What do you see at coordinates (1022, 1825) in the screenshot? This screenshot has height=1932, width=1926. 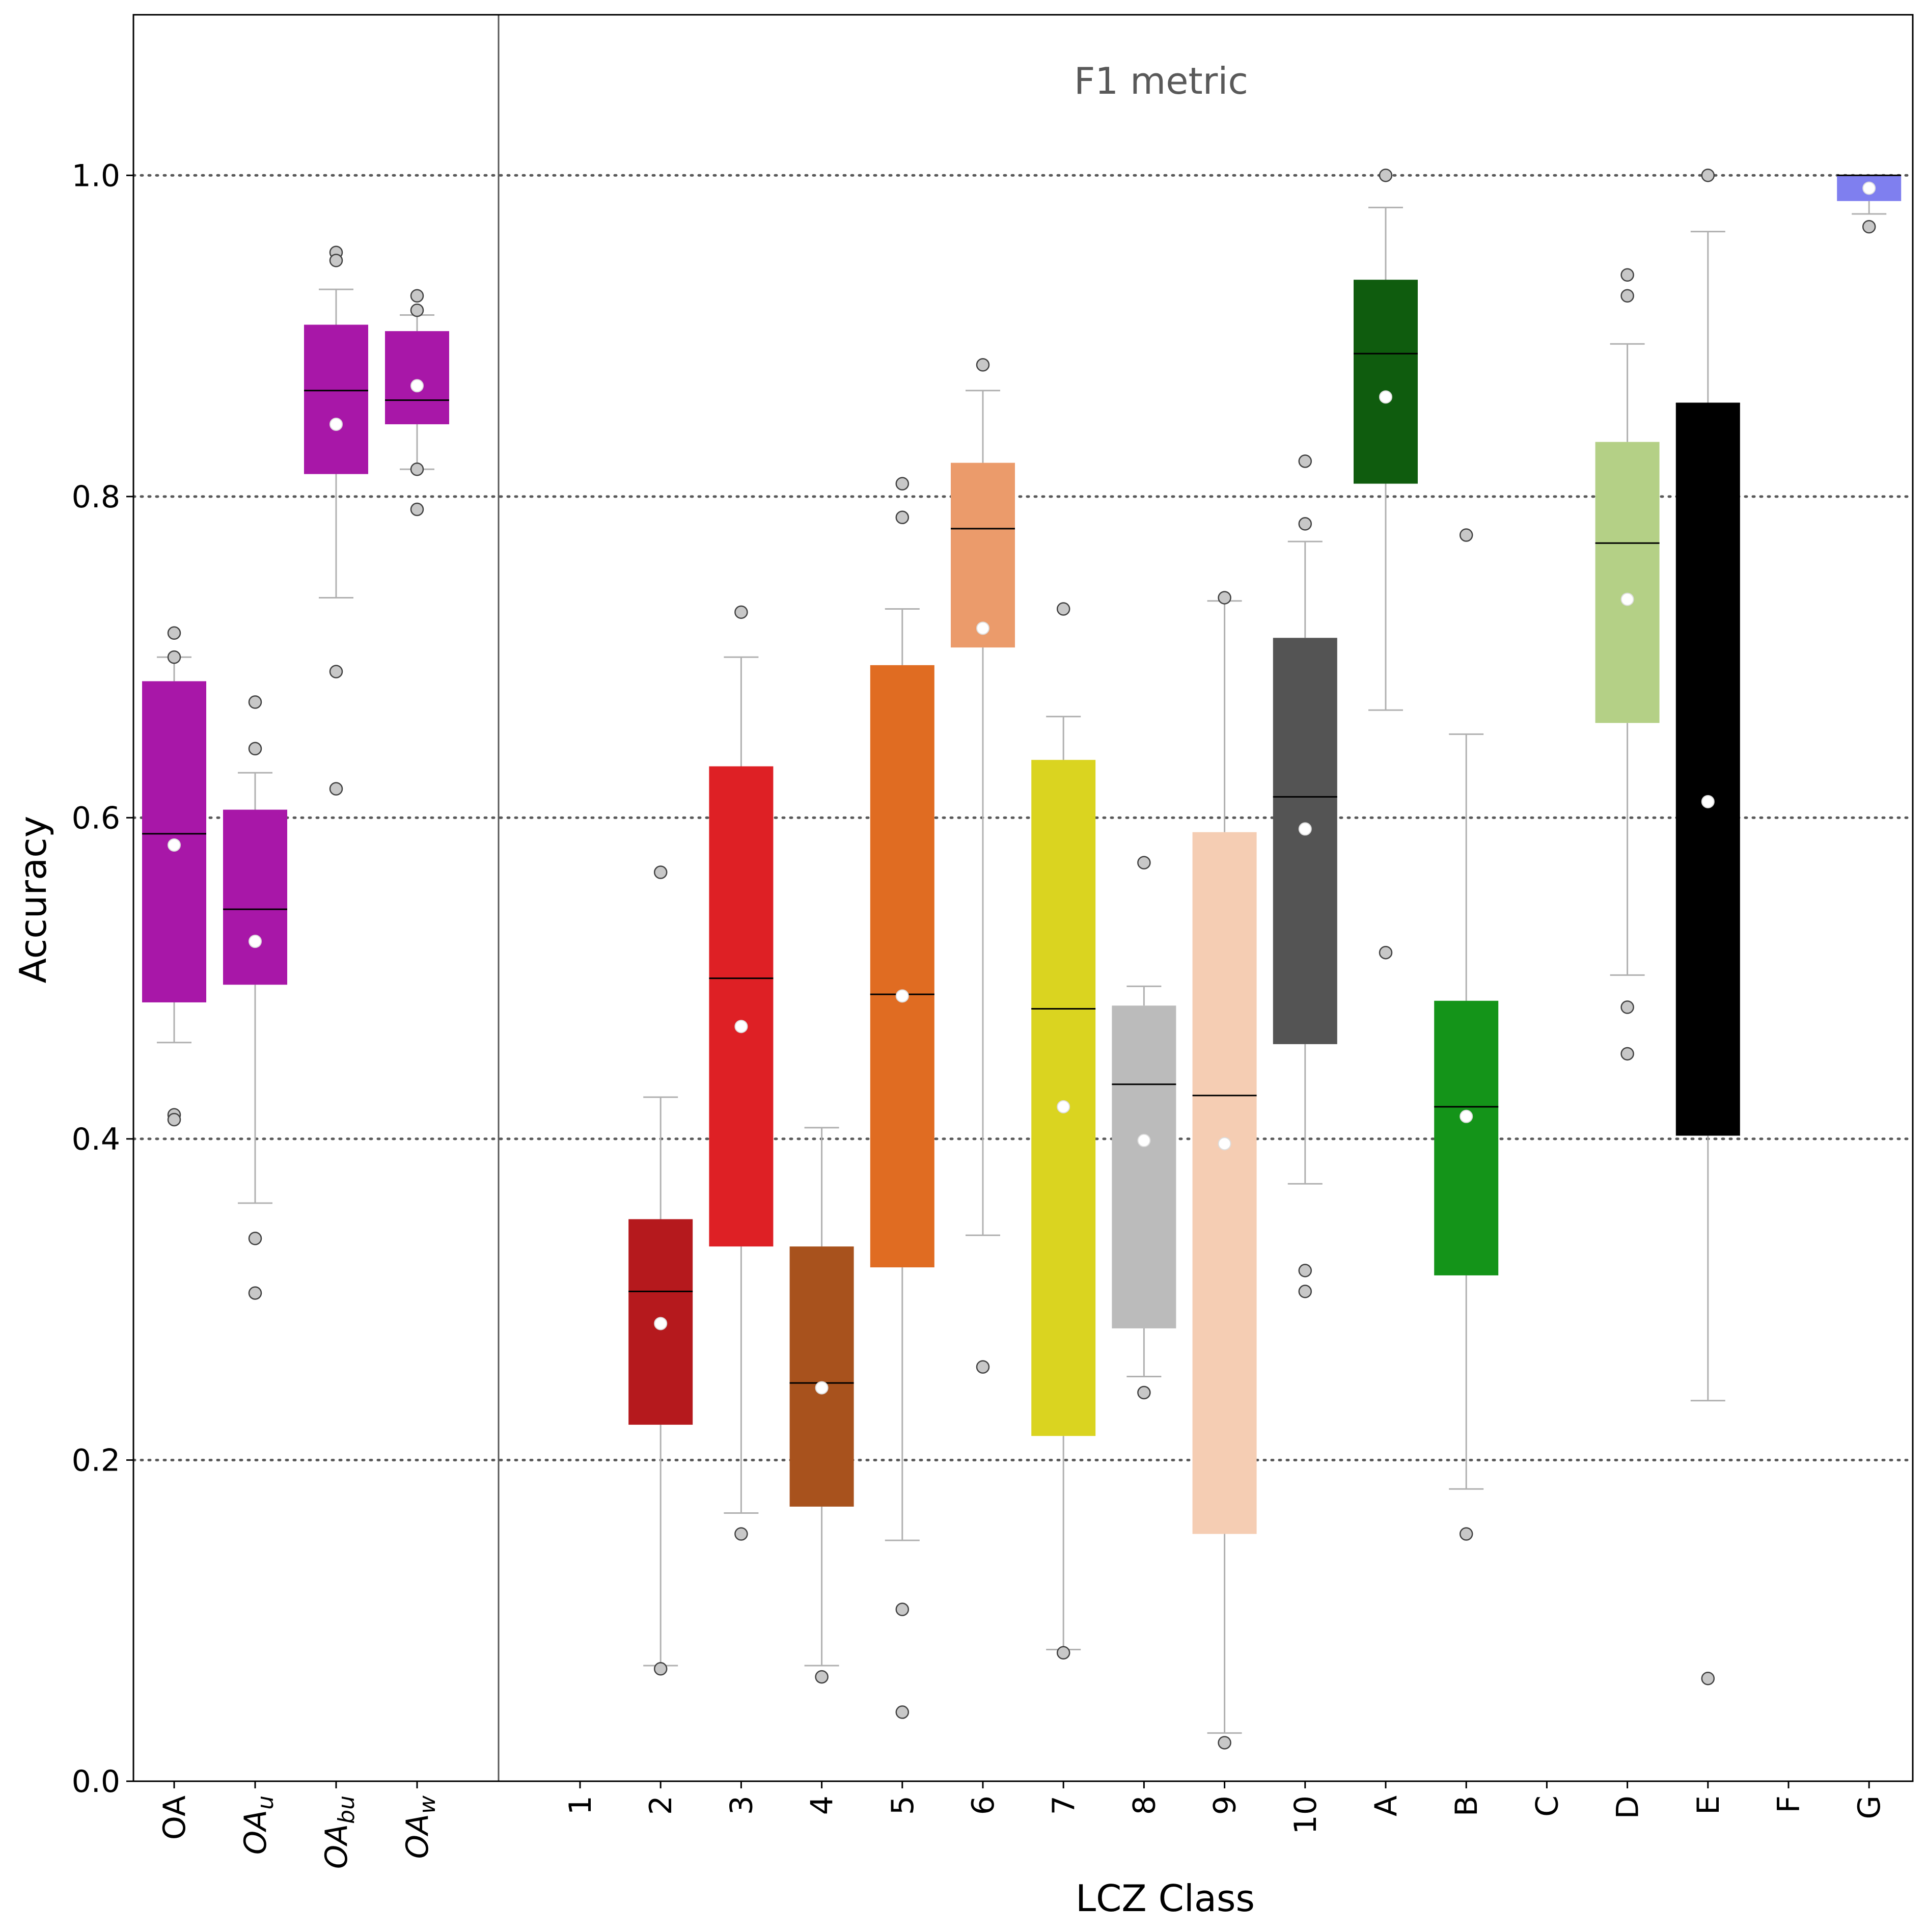 I see `x-axis: OA OAu OAbu OAw 1 2 3 4 5 6 7 8 9 10 A B C D E F G` at bounding box center [1022, 1825].